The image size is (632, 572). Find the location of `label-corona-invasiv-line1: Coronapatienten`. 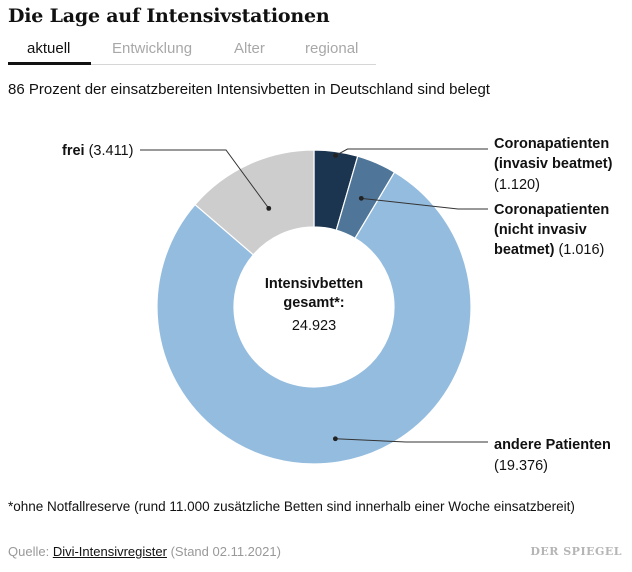

label-corona-invasiv-line1: Coronapatienten is located at coordinates (551, 144).